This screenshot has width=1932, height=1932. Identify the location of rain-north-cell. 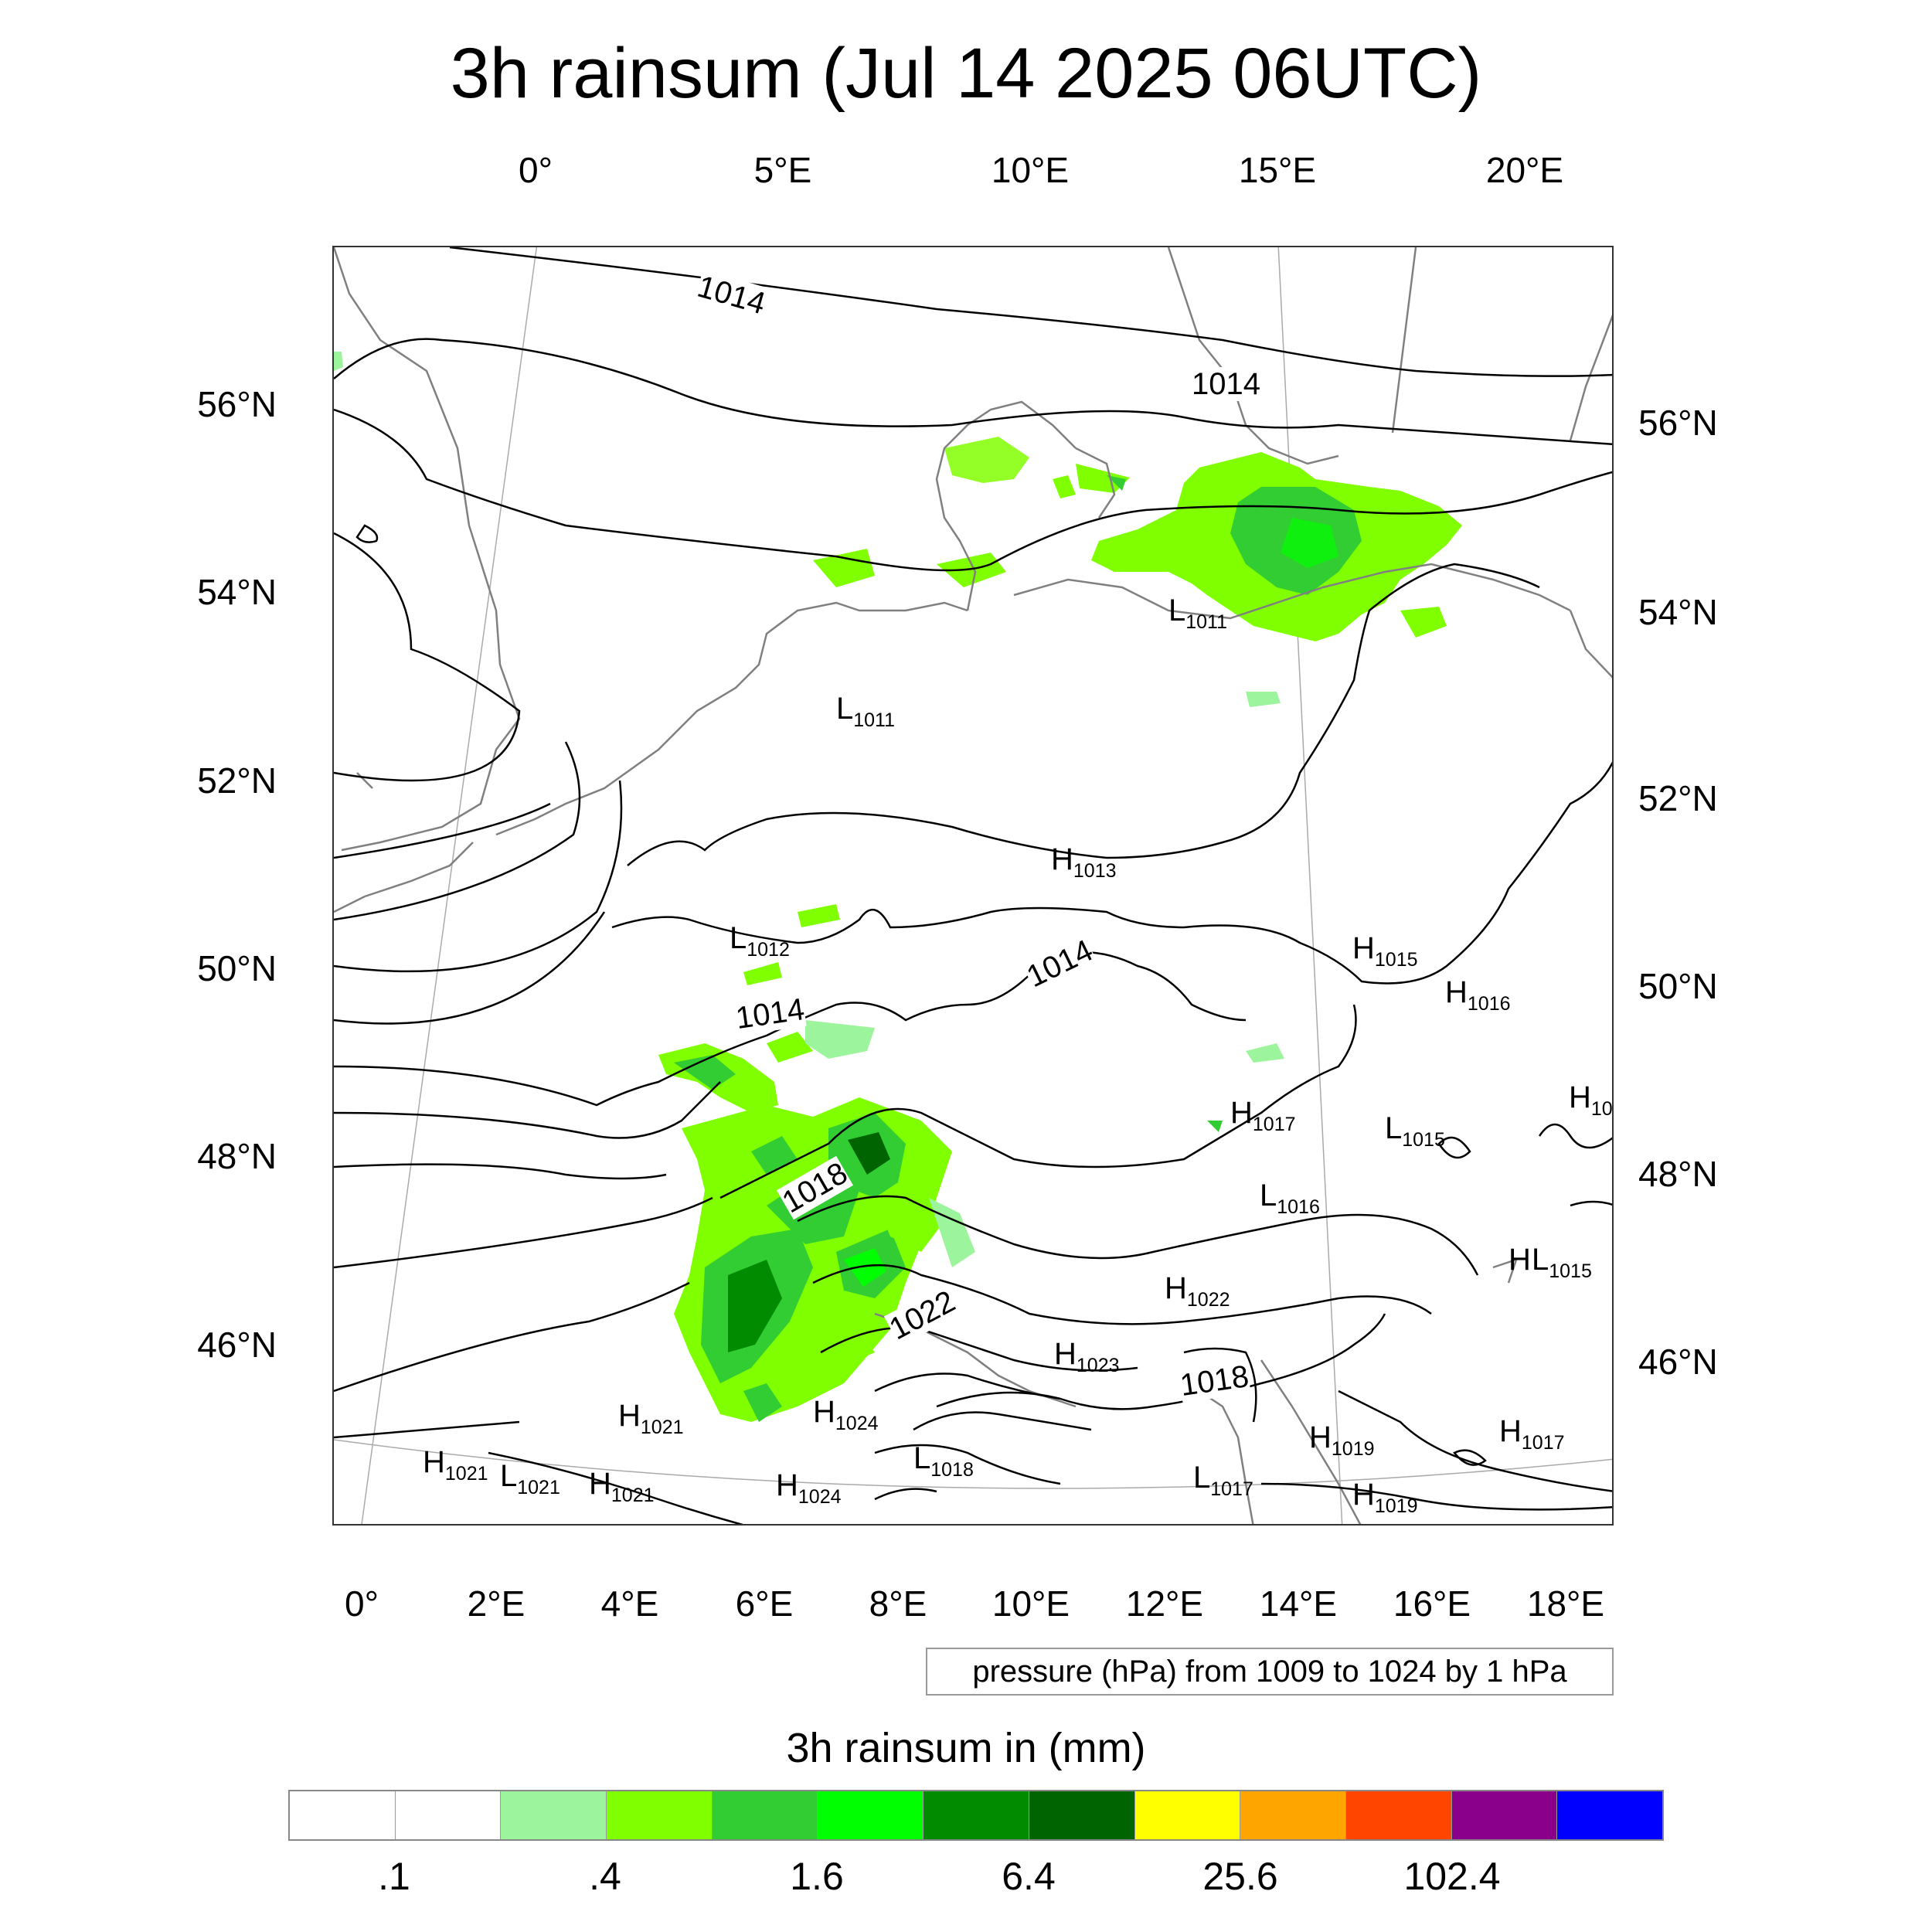
(844, 568).